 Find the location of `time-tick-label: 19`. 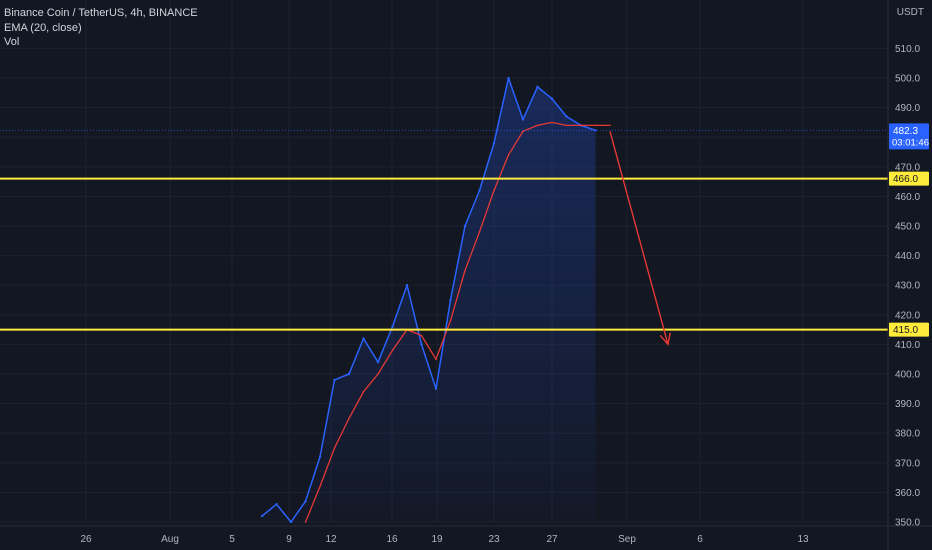

time-tick-label: 19 is located at coordinates (437, 539).